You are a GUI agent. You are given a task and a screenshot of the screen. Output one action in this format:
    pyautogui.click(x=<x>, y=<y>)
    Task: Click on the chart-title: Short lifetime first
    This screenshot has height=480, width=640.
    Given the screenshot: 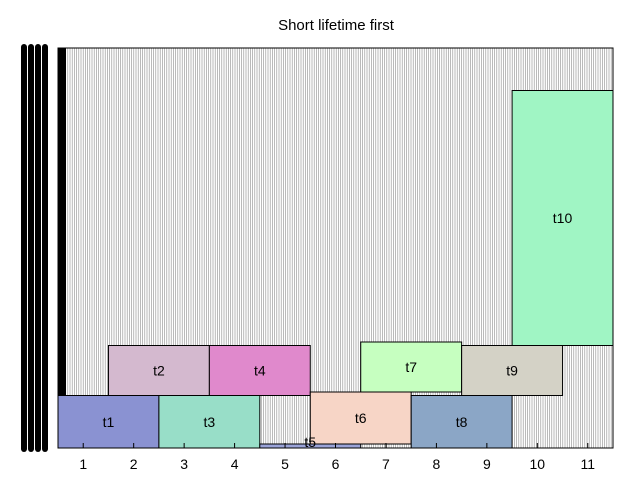 What is the action you would take?
    pyautogui.click(x=336, y=25)
    